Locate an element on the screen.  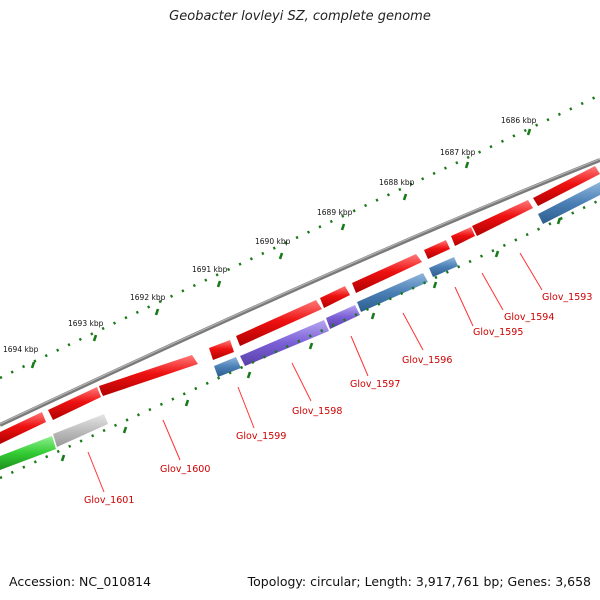
gene-label: Glov_1596 is located at coordinates (427, 360).